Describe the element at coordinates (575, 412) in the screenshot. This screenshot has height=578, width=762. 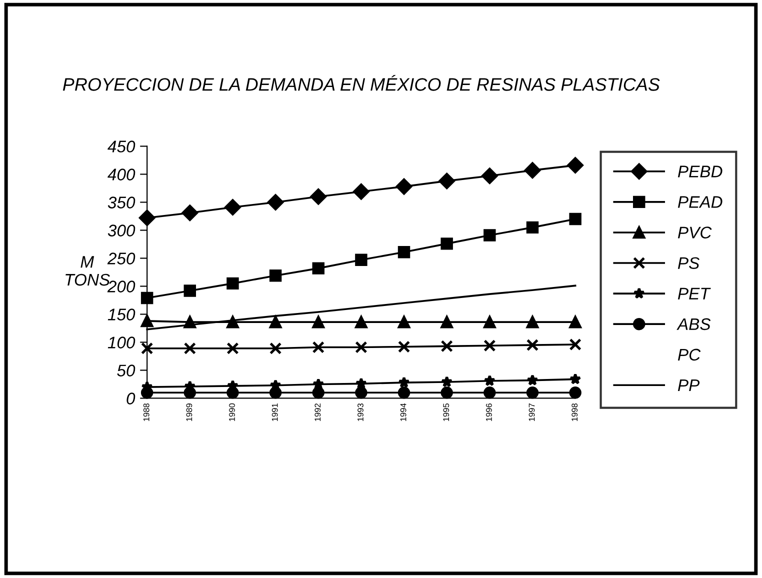
I see `x-tick-label: 1998` at that location.